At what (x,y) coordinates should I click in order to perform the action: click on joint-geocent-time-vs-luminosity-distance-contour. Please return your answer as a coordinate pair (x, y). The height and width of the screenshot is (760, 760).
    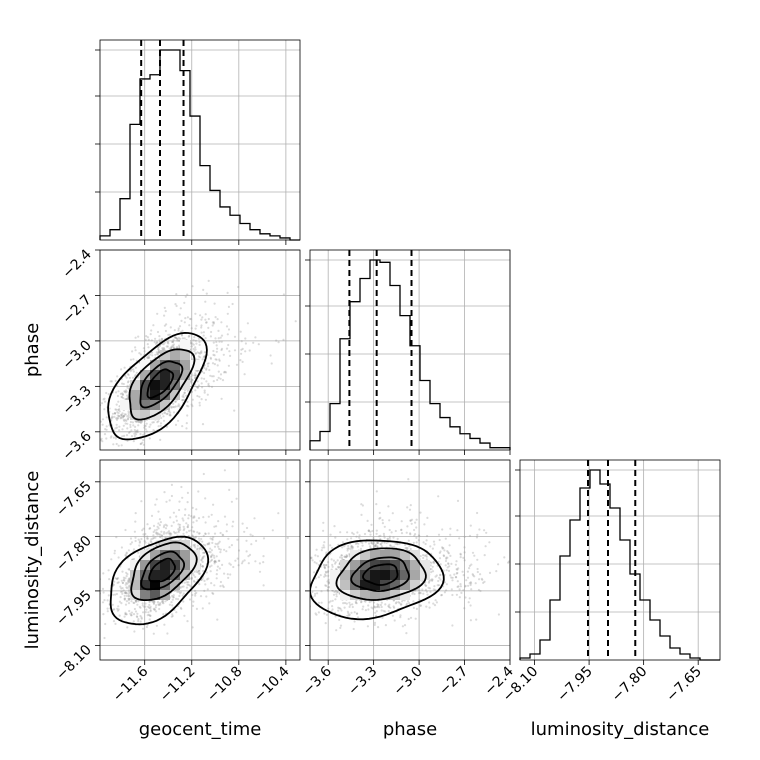
    Looking at the image, I should click on (162, 570).